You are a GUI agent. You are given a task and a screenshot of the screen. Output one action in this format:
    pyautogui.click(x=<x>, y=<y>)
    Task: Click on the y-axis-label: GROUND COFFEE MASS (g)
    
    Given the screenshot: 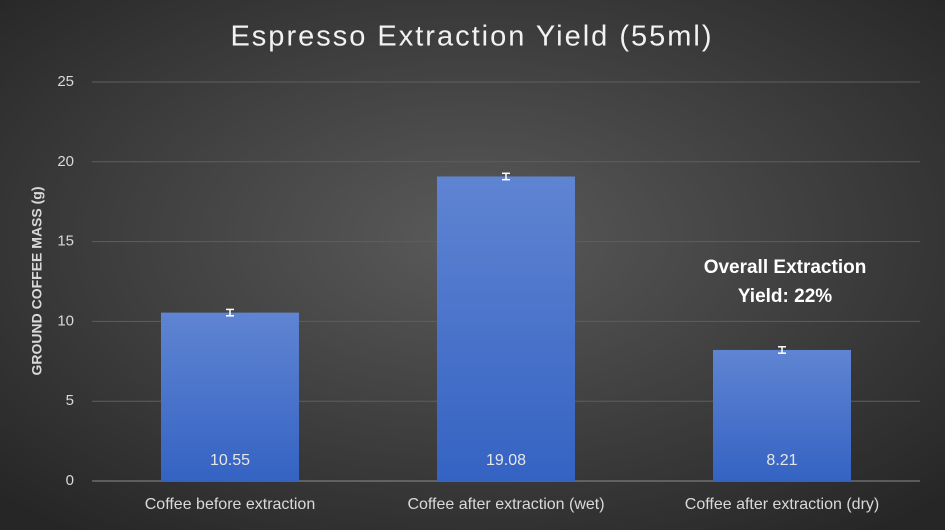 What is the action you would take?
    pyautogui.click(x=37, y=281)
    